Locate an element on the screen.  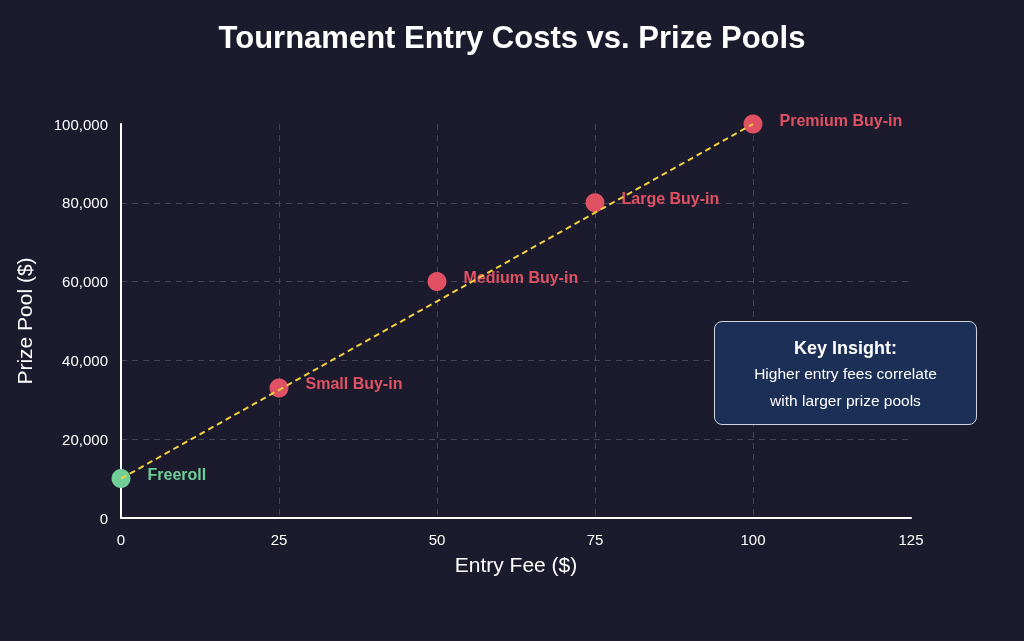
series-label: Large Buy-in is located at coordinates (670, 199).